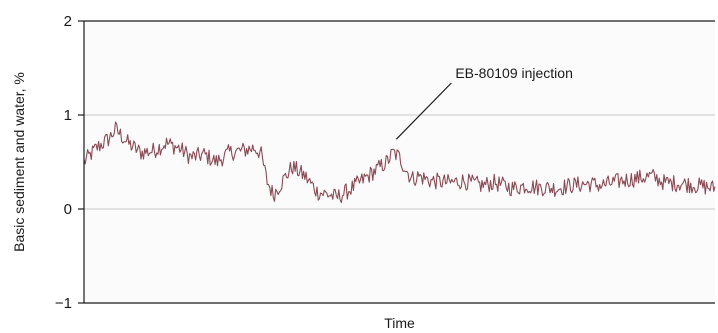 This screenshot has height=333, width=718. What do you see at coordinates (68, 21) in the screenshot?
I see `y-tick-label: 2` at bounding box center [68, 21].